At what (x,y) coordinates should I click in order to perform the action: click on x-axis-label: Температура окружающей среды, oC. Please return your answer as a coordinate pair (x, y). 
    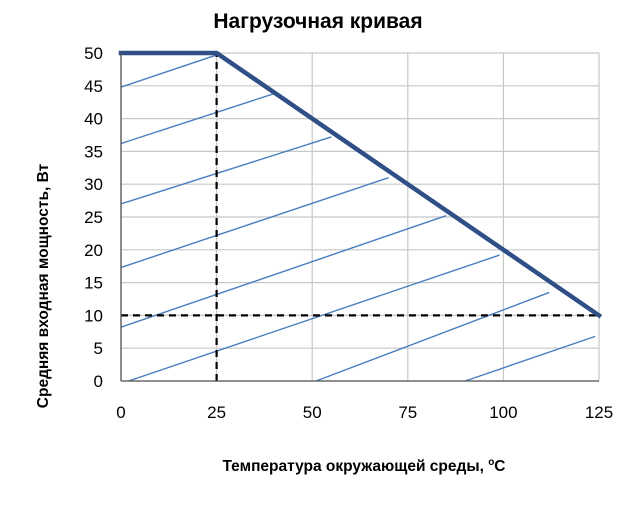
    Looking at the image, I should click on (363, 466).